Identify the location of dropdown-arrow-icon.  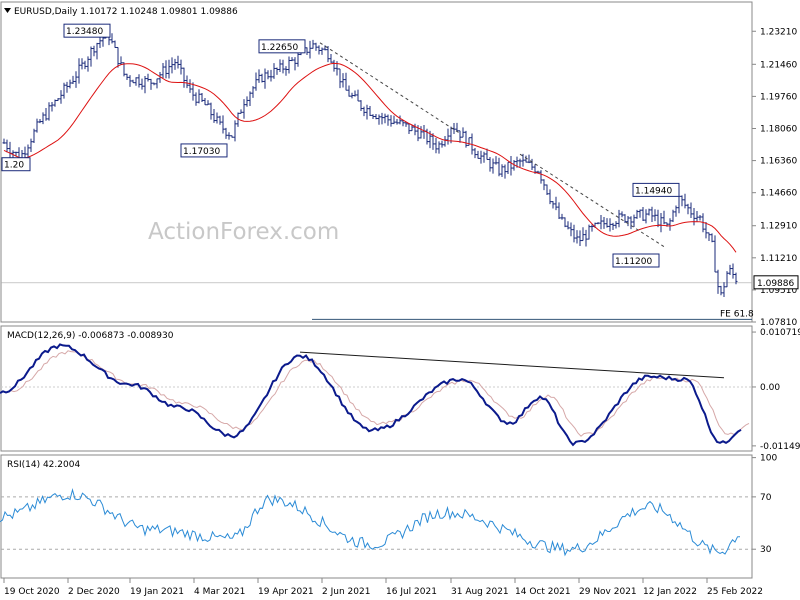
(7, 10).